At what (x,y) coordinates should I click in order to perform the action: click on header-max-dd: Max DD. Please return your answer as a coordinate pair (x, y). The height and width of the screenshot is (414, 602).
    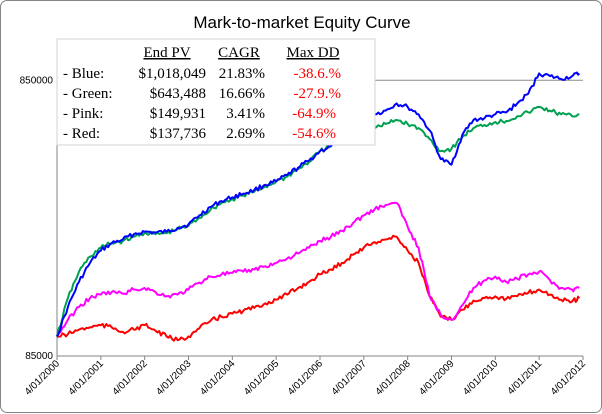
    Looking at the image, I should click on (313, 53).